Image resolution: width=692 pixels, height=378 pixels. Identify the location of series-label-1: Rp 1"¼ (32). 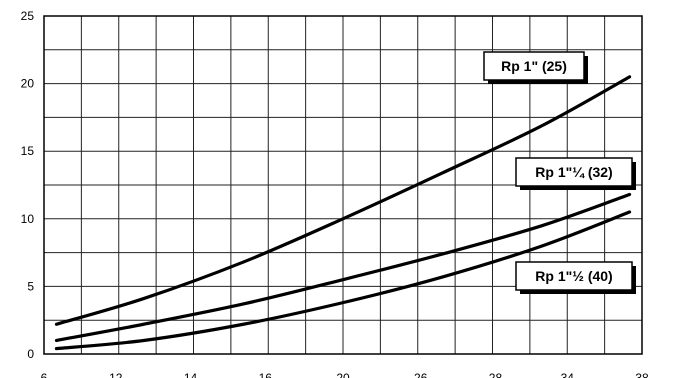
(575, 173).